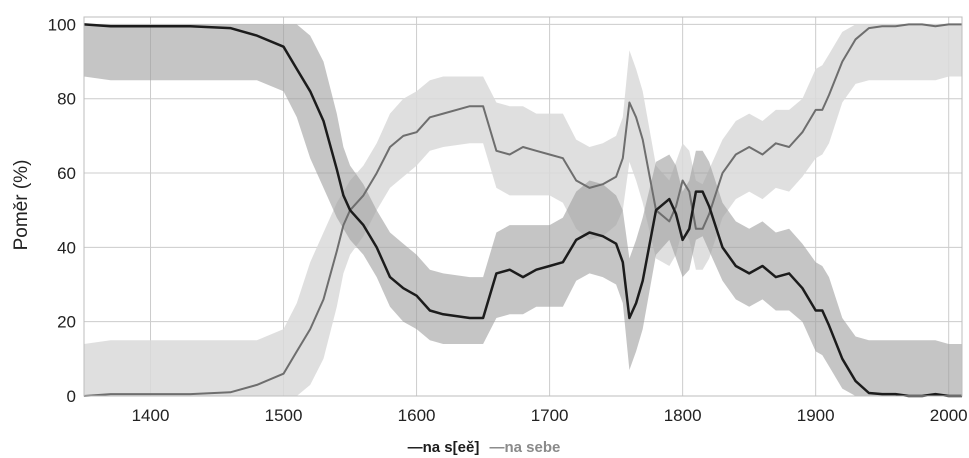  Describe the element at coordinates (683, 415) in the screenshot. I see `x-tick-label: 1800` at that location.